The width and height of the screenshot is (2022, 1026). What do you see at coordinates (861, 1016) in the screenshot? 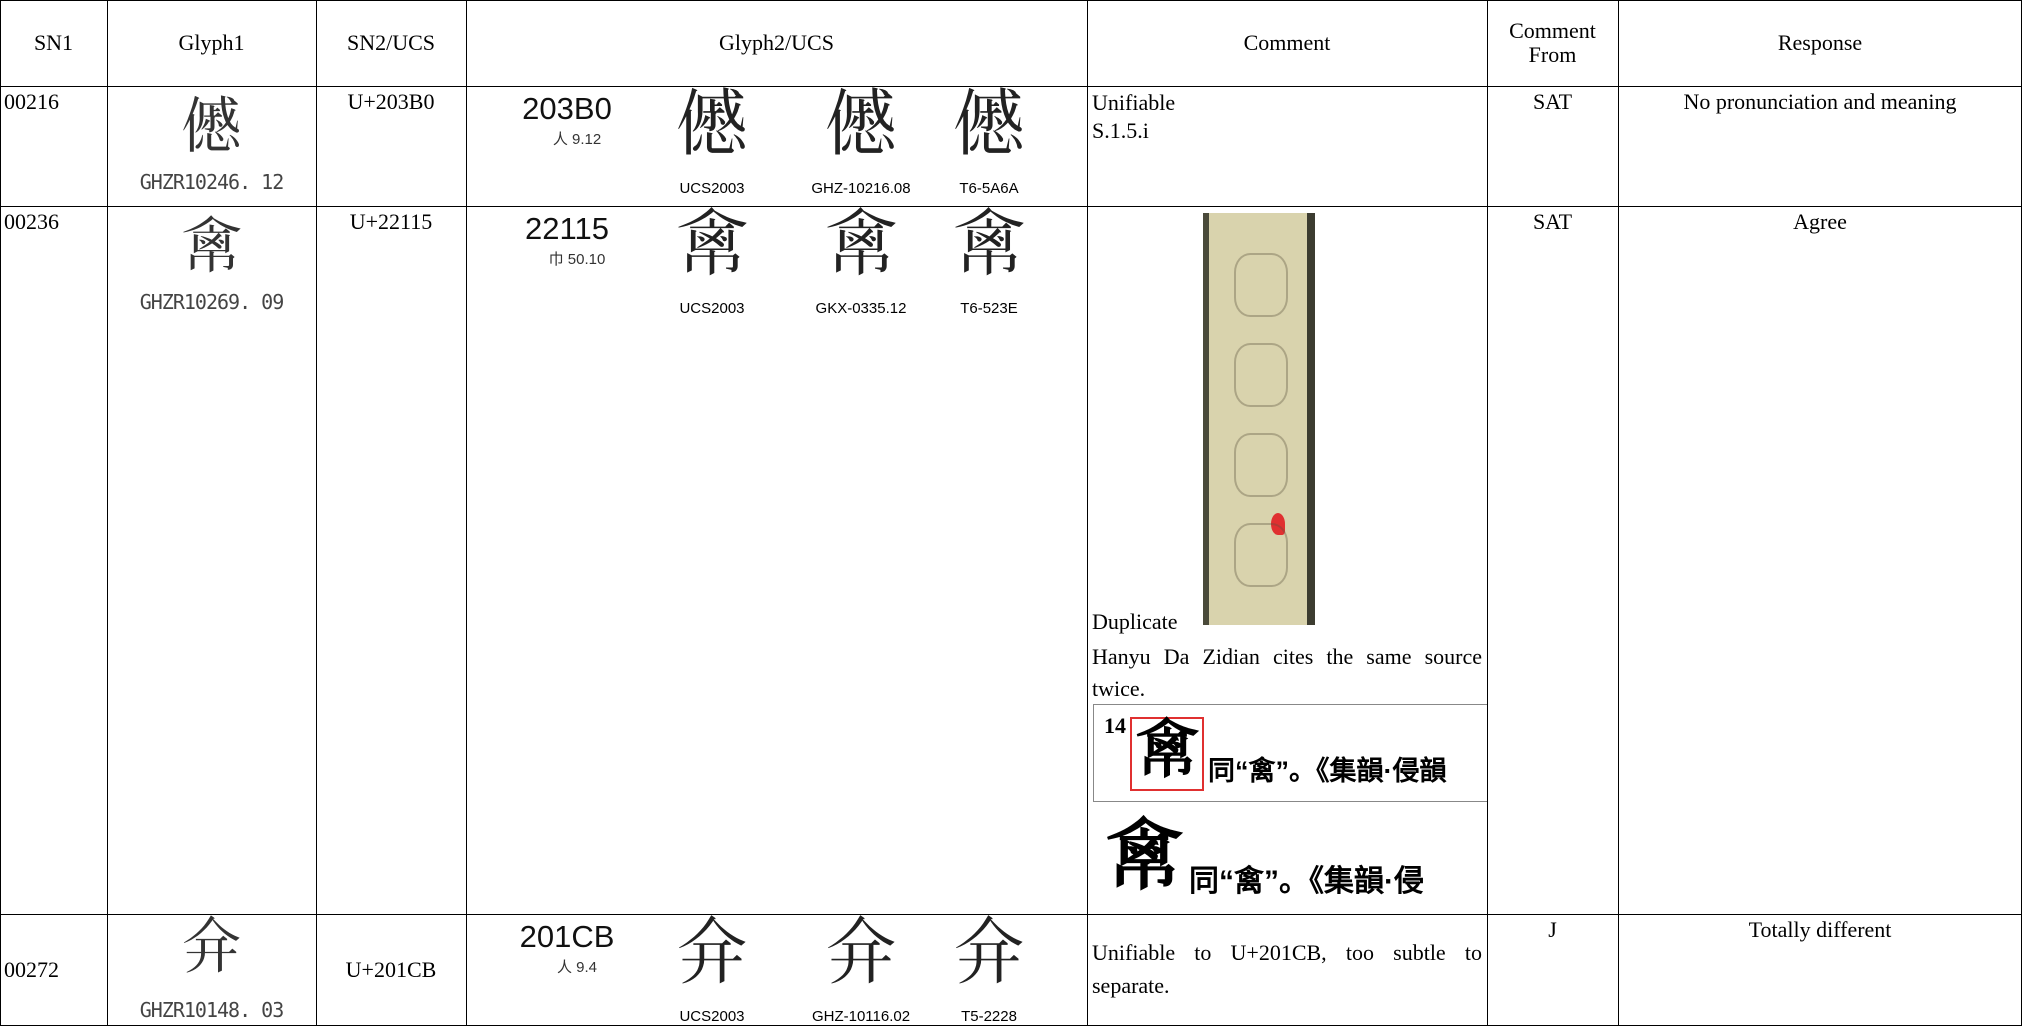
I see `glyph2-source: GHZ-10116.02` at bounding box center [861, 1016].